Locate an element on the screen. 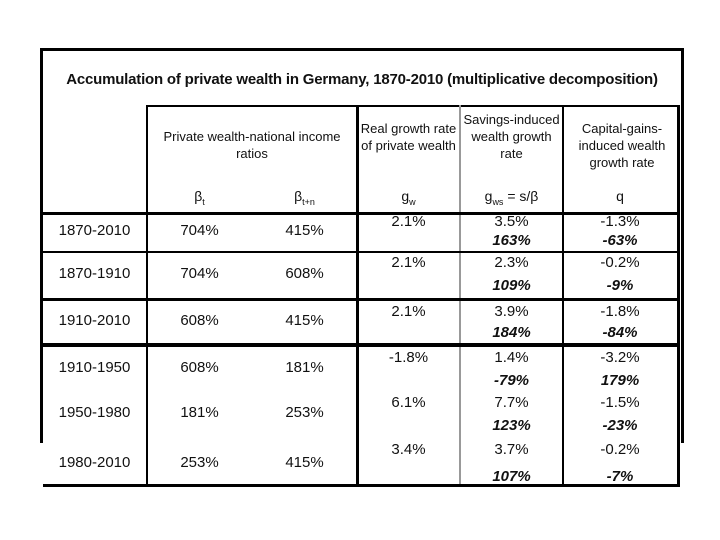 The width and height of the screenshot is (720, 540). gws-value: 1.4% is located at coordinates (511, 357).